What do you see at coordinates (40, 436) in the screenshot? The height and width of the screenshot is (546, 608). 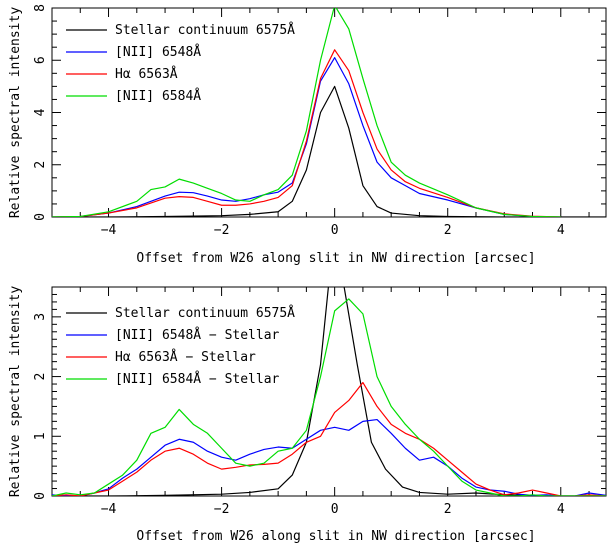 I see `y-tick-label: 1` at bounding box center [40, 436].